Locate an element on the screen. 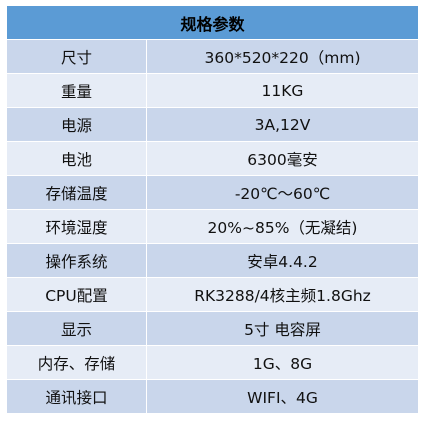 The width and height of the screenshot is (427, 432). row-label: 尺寸 is located at coordinates (76, 56).